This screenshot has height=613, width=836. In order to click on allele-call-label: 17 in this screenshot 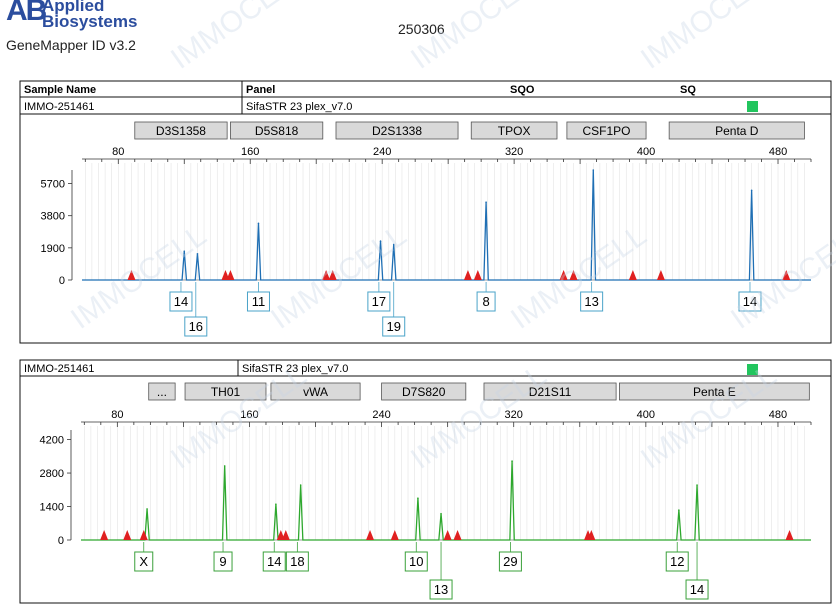, I will do `click(379, 301)`.